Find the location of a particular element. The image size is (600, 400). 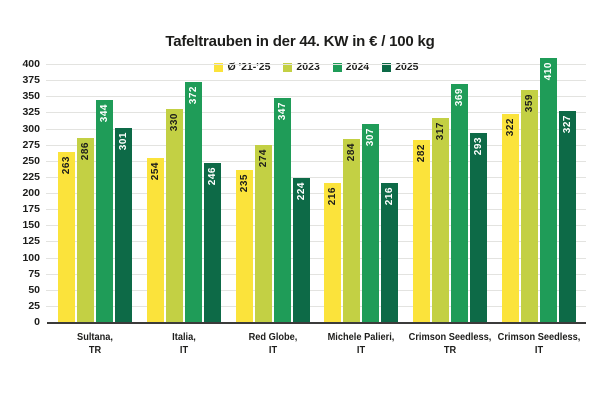

bar-value-label: 301 is located at coordinates (123, 141).